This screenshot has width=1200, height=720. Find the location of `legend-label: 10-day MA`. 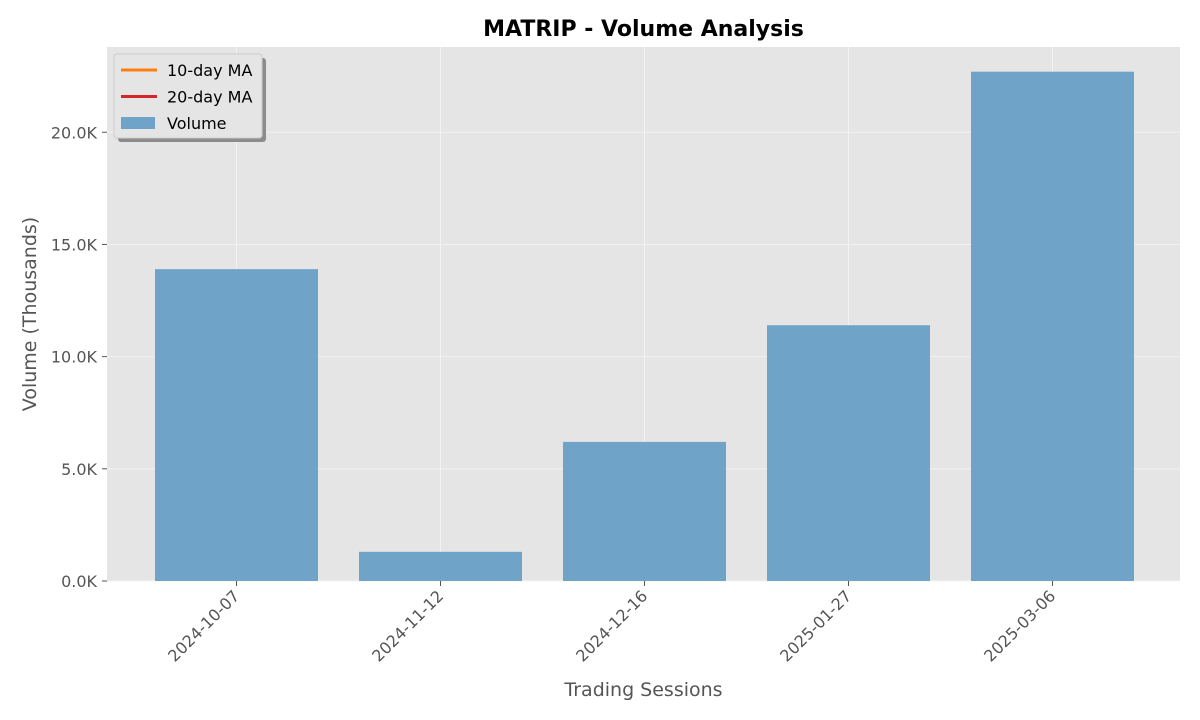

legend-label: 10-day MA is located at coordinates (209, 70).